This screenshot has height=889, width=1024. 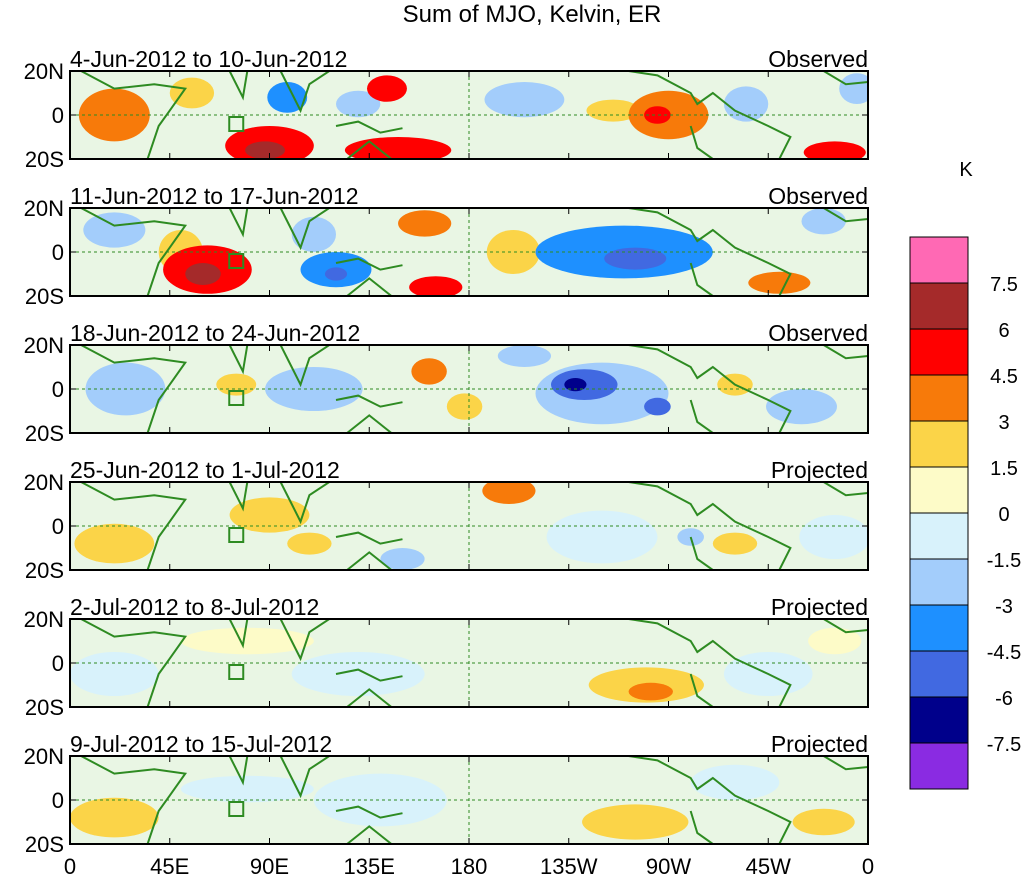 What do you see at coordinates (1003, 423) in the screenshot?
I see `colorbar-label: 3` at bounding box center [1003, 423].